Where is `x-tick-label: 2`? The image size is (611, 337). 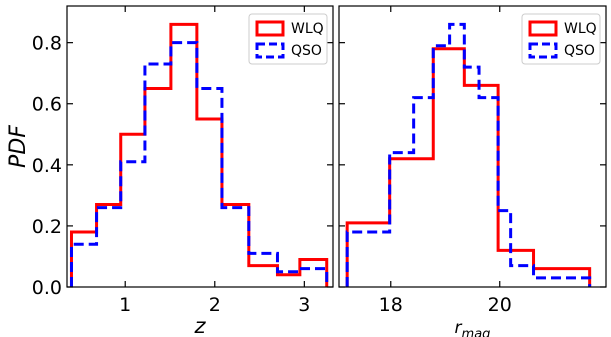
x-tick-label: 2 is located at coordinates (215, 305).